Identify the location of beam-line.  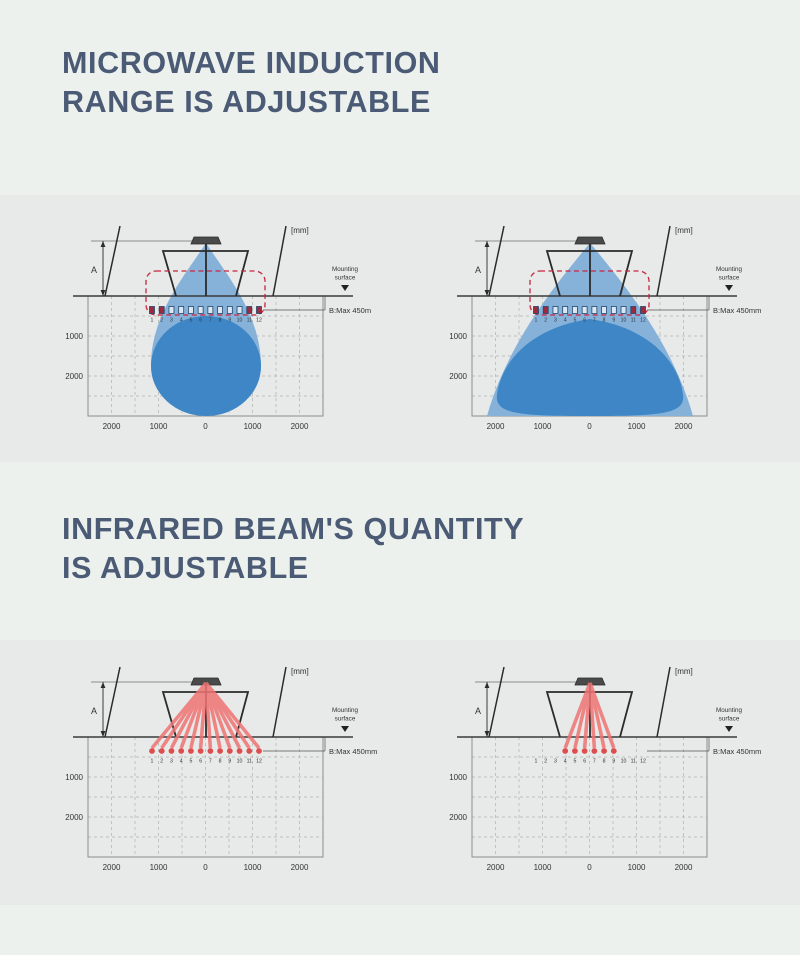
(232, 715).